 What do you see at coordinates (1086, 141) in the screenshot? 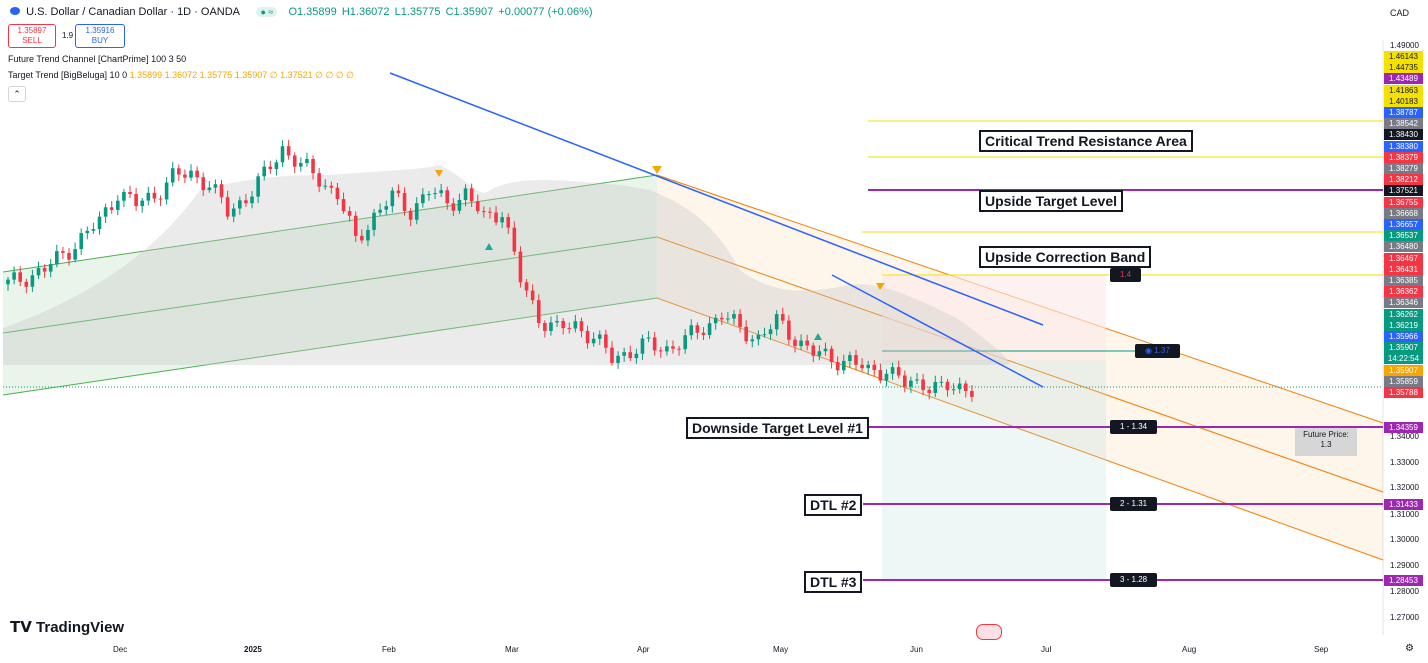
I see `critical-resistance-label: Critical Trend Resistance Area` at bounding box center [1086, 141].